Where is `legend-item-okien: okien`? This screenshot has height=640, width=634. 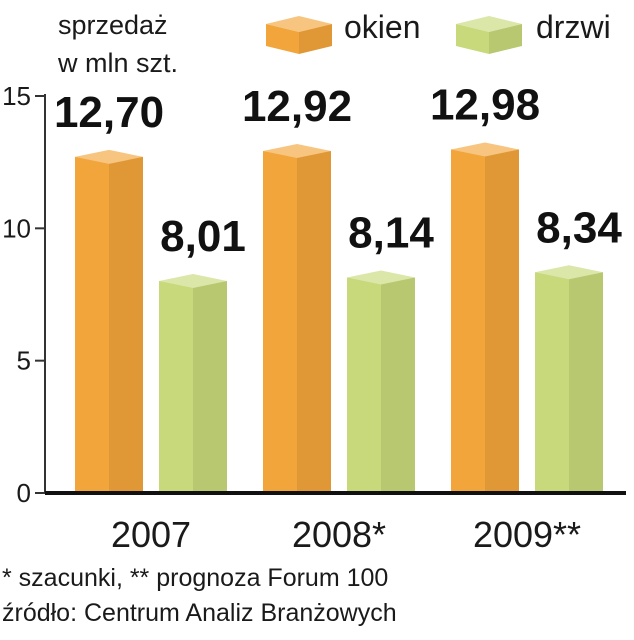 legend-item-okien: okien is located at coordinates (343, 31).